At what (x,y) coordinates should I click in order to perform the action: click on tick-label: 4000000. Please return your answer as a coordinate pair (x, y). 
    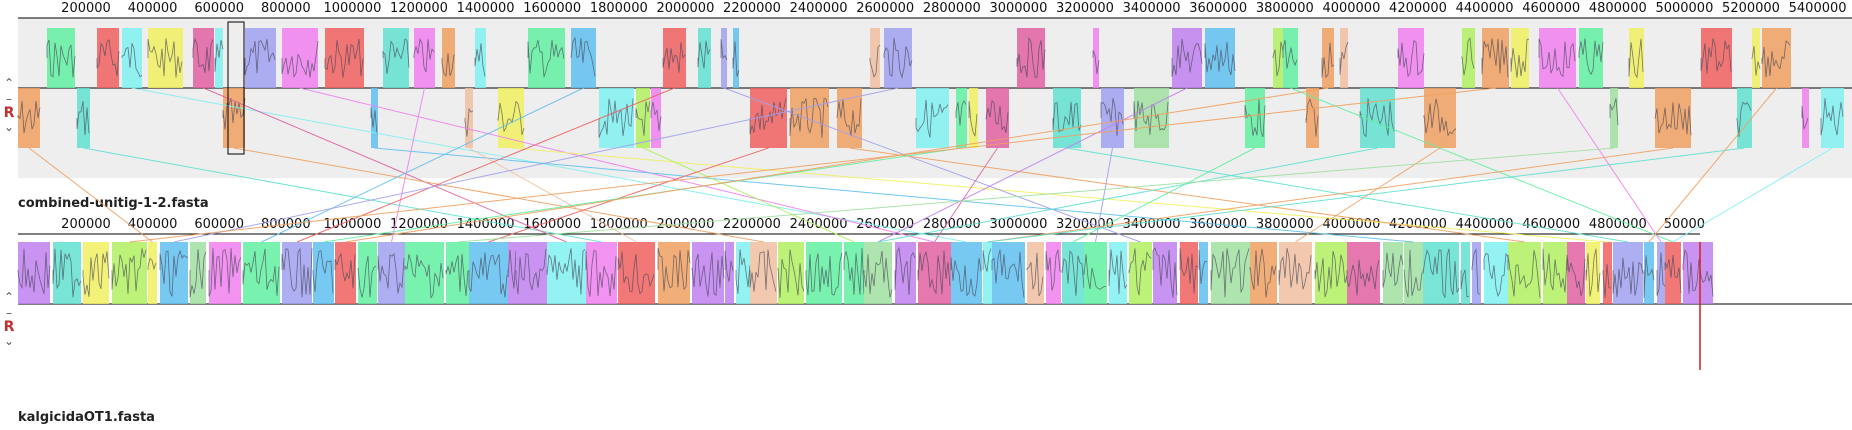
    Looking at the image, I should click on (1351, 224).